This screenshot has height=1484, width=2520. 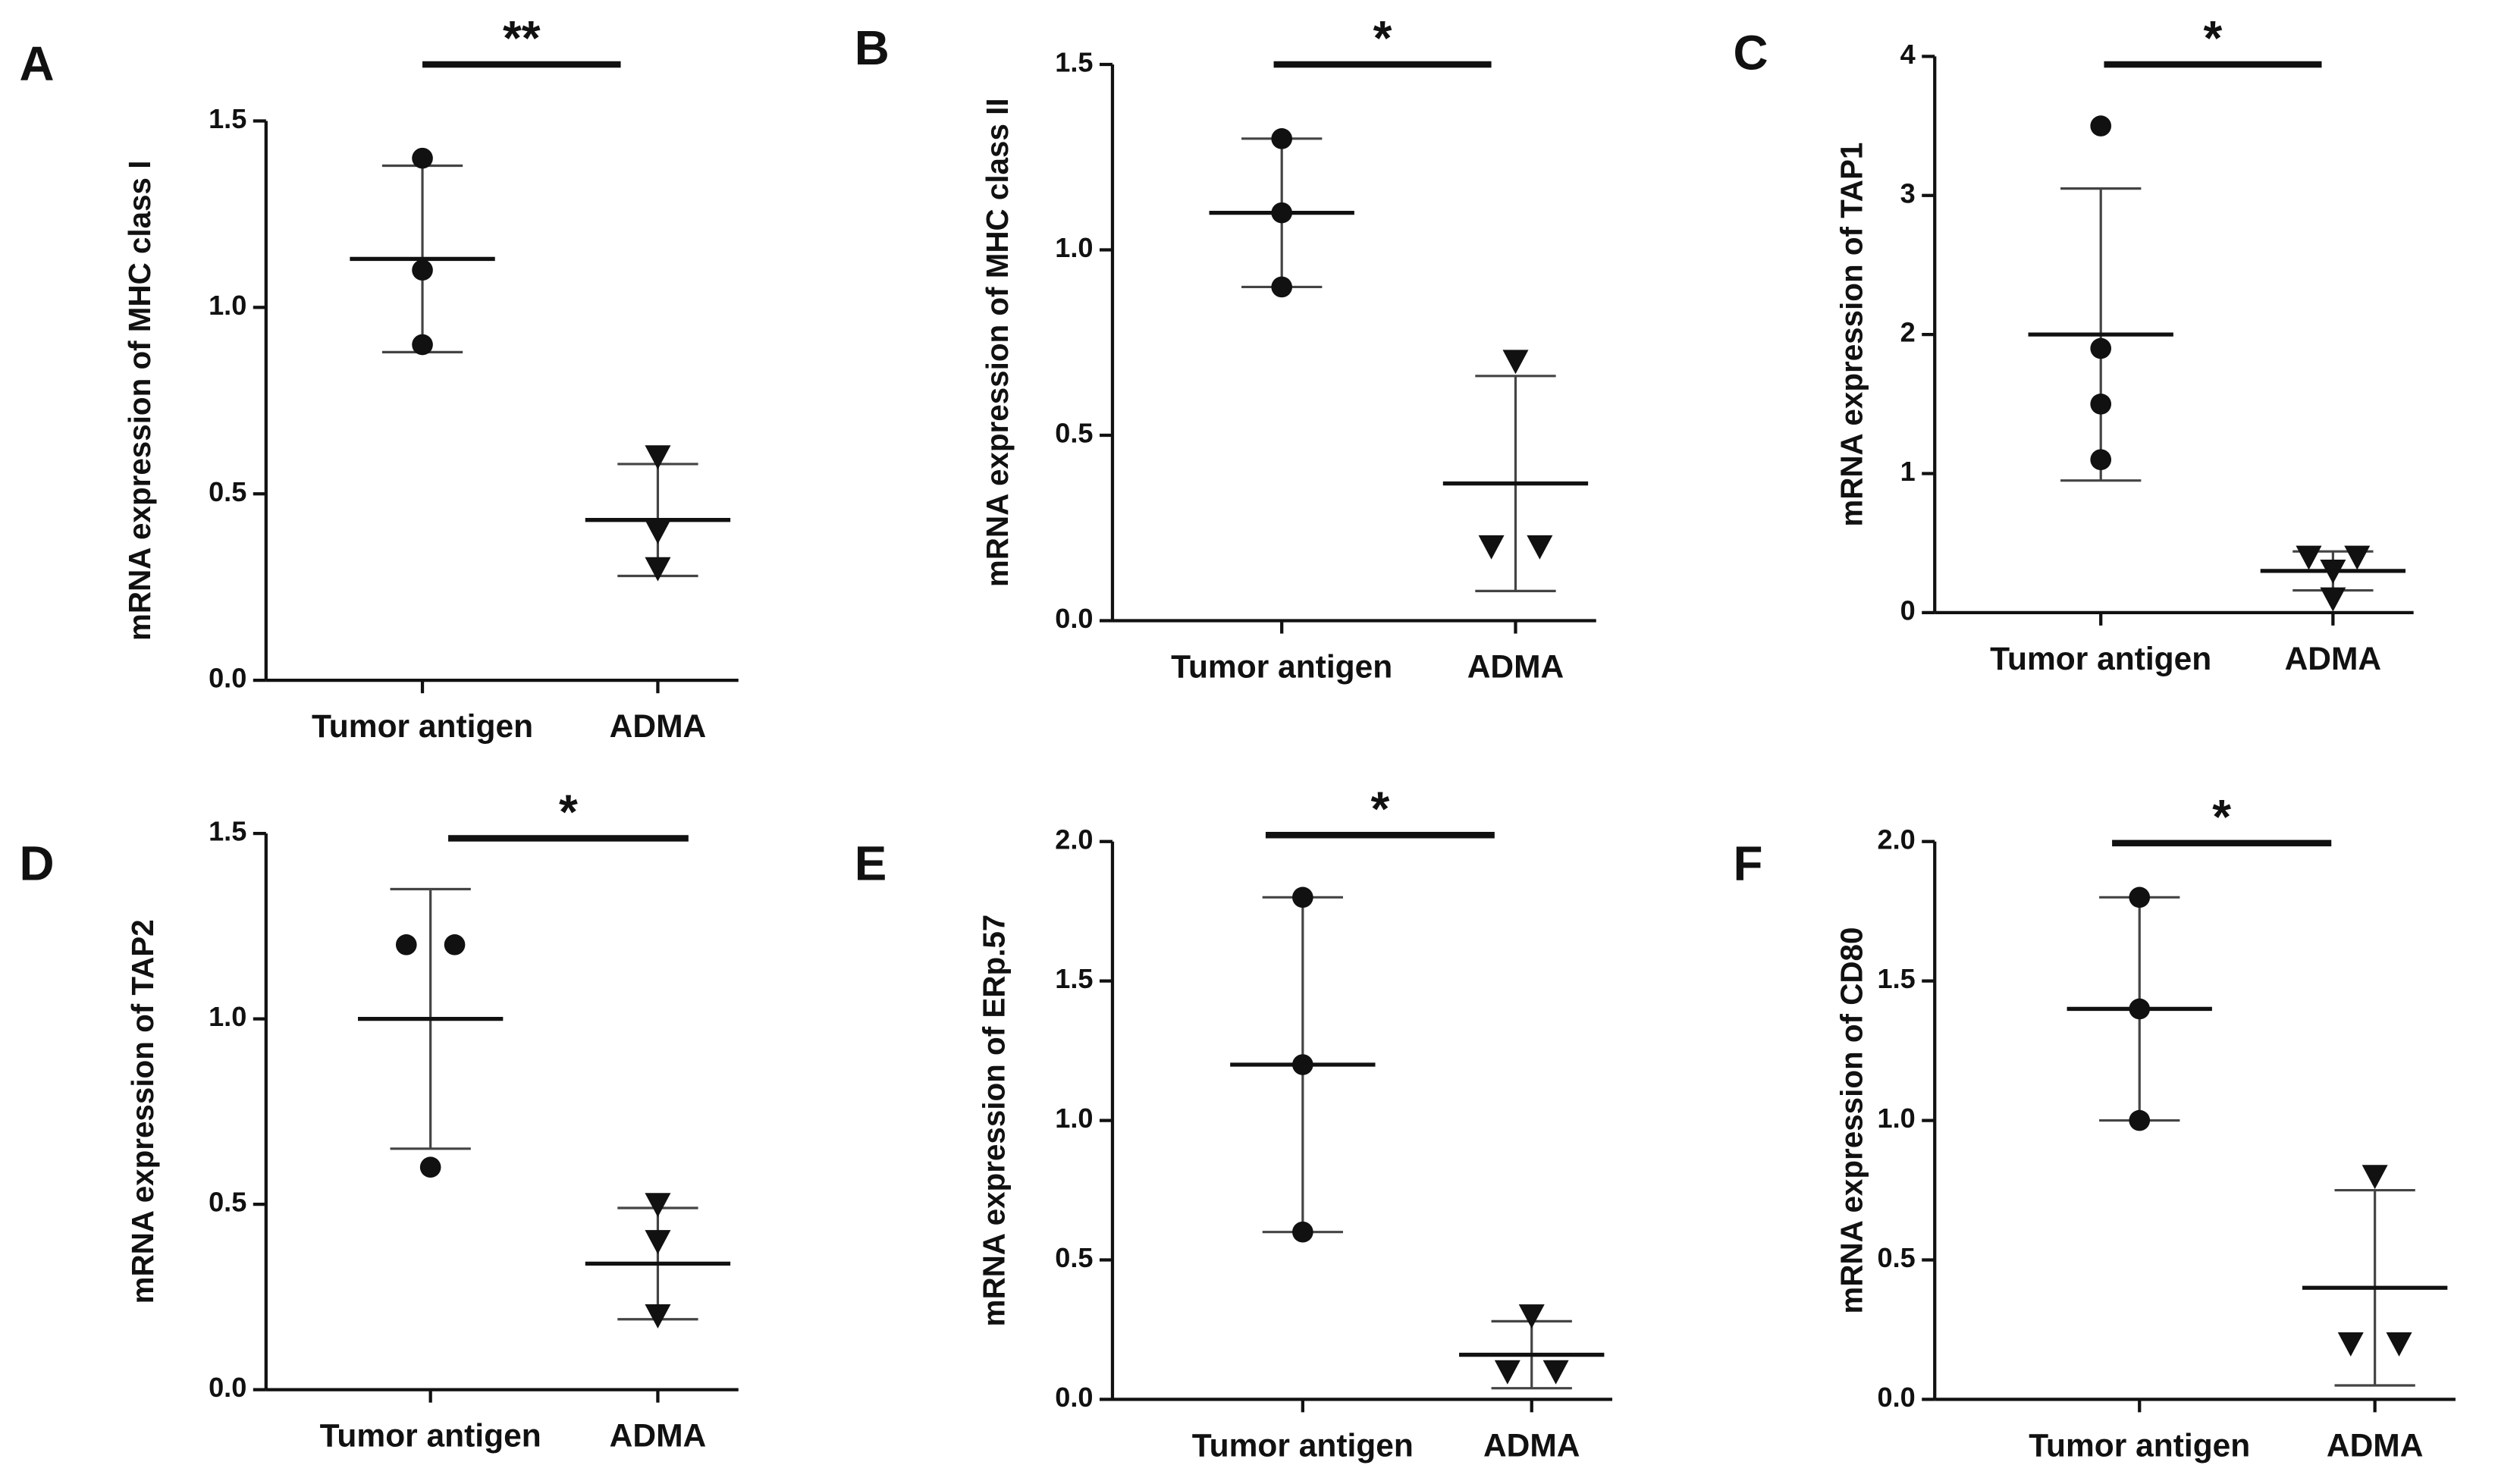 I want to click on significance-label: **, so click(x=522, y=38).